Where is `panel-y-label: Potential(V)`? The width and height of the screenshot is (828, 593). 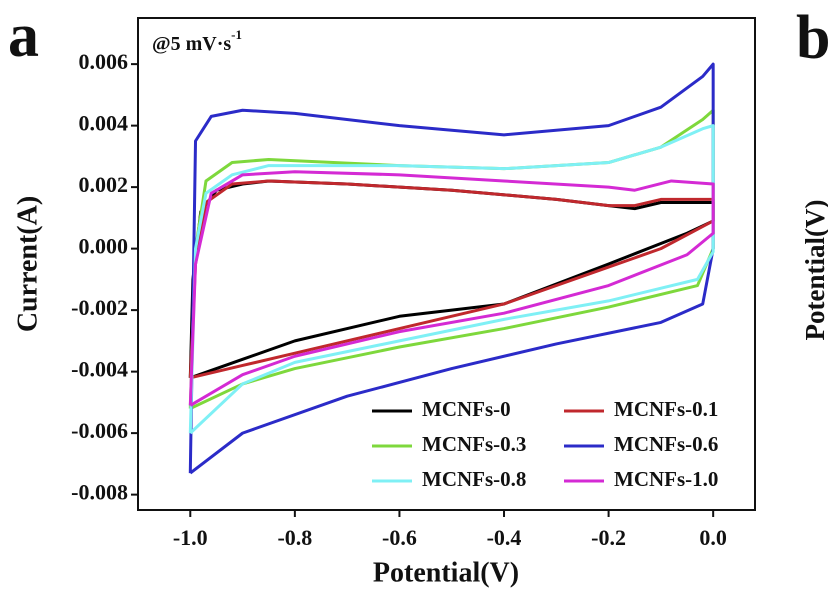
panel-y-label: Potential(V) is located at coordinates (814, 270).